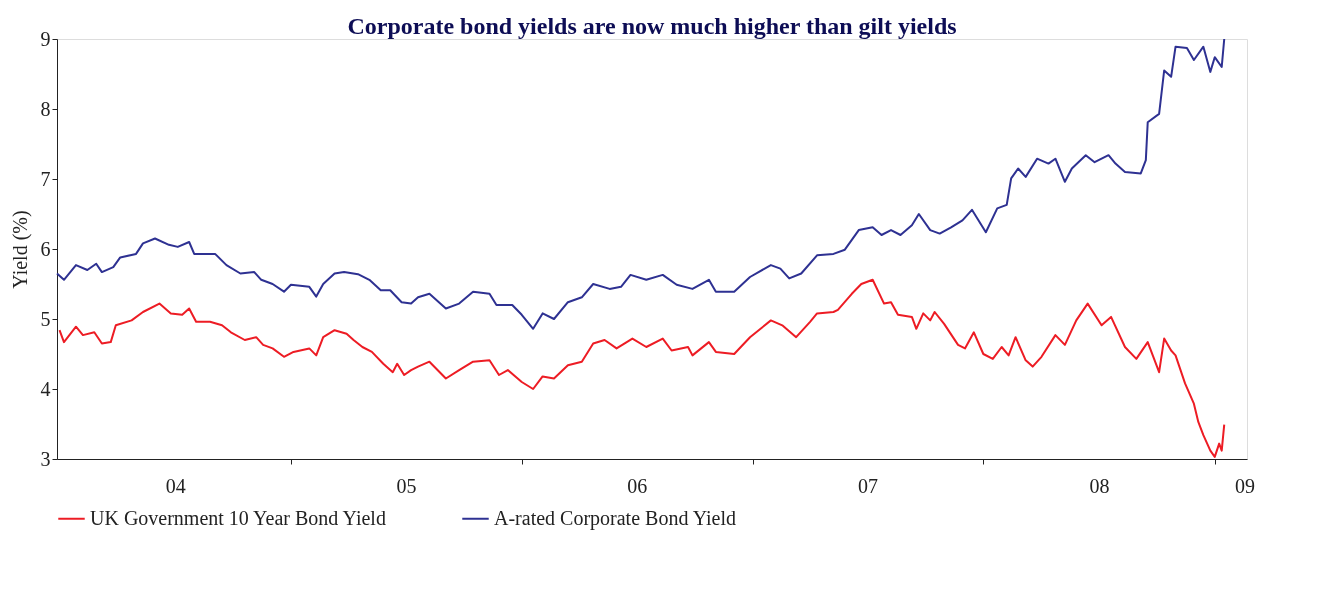 The width and height of the screenshot is (1326, 598). I want to click on chart-title: Corporate bond yields are now much higher than gilt yields, so click(652, 26).